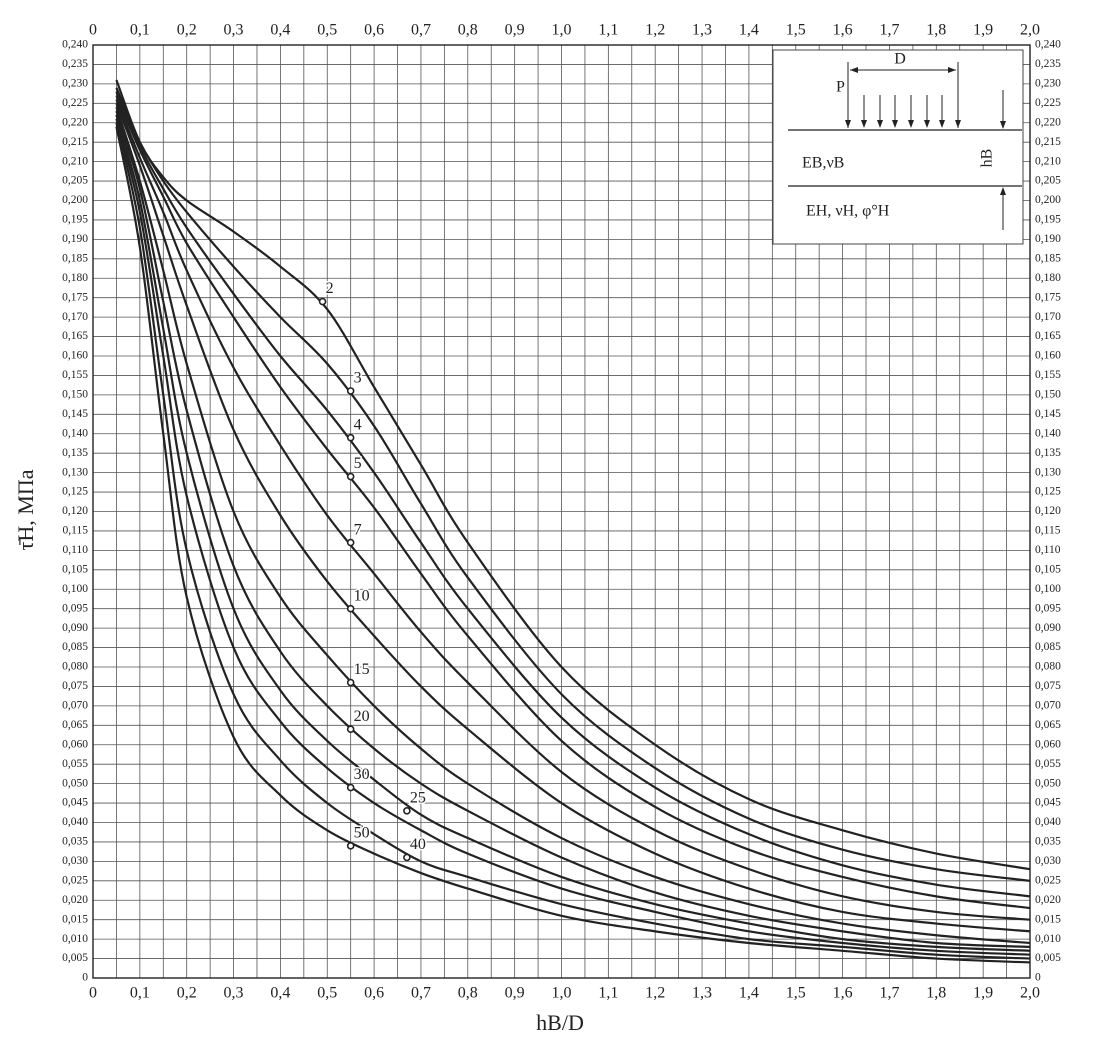  What do you see at coordinates (1048, 181) in the screenshot?
I see `y-tick-label-right: 0,205` at bounding box center [1048, 181].